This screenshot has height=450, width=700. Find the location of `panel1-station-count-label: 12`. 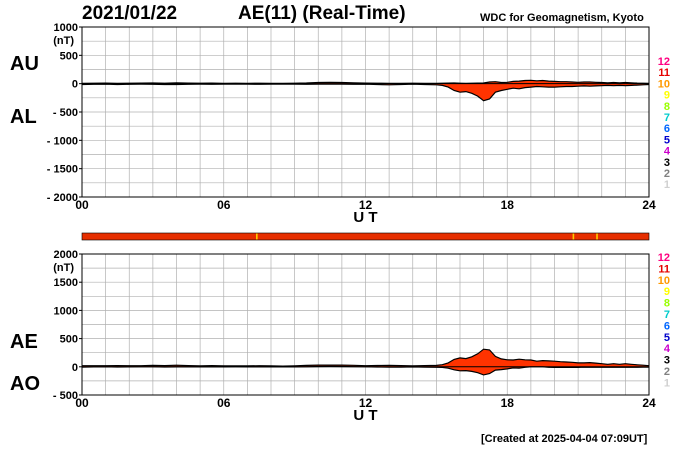

panel1-station-count-label: 12 is located at coordinates (664, 62).